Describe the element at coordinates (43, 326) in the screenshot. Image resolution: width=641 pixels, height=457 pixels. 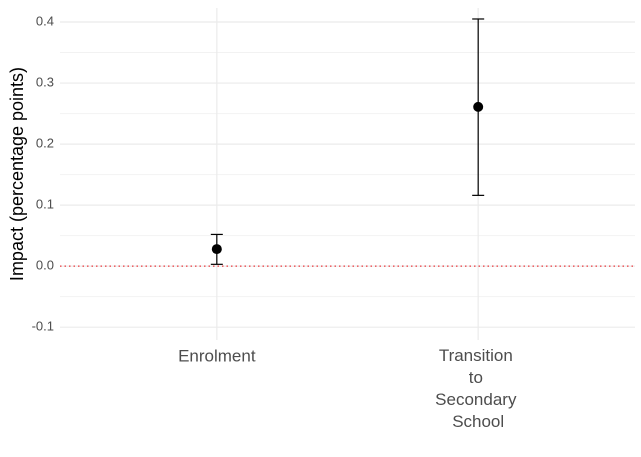
I see `y-tick-label: -0.1` at that location.